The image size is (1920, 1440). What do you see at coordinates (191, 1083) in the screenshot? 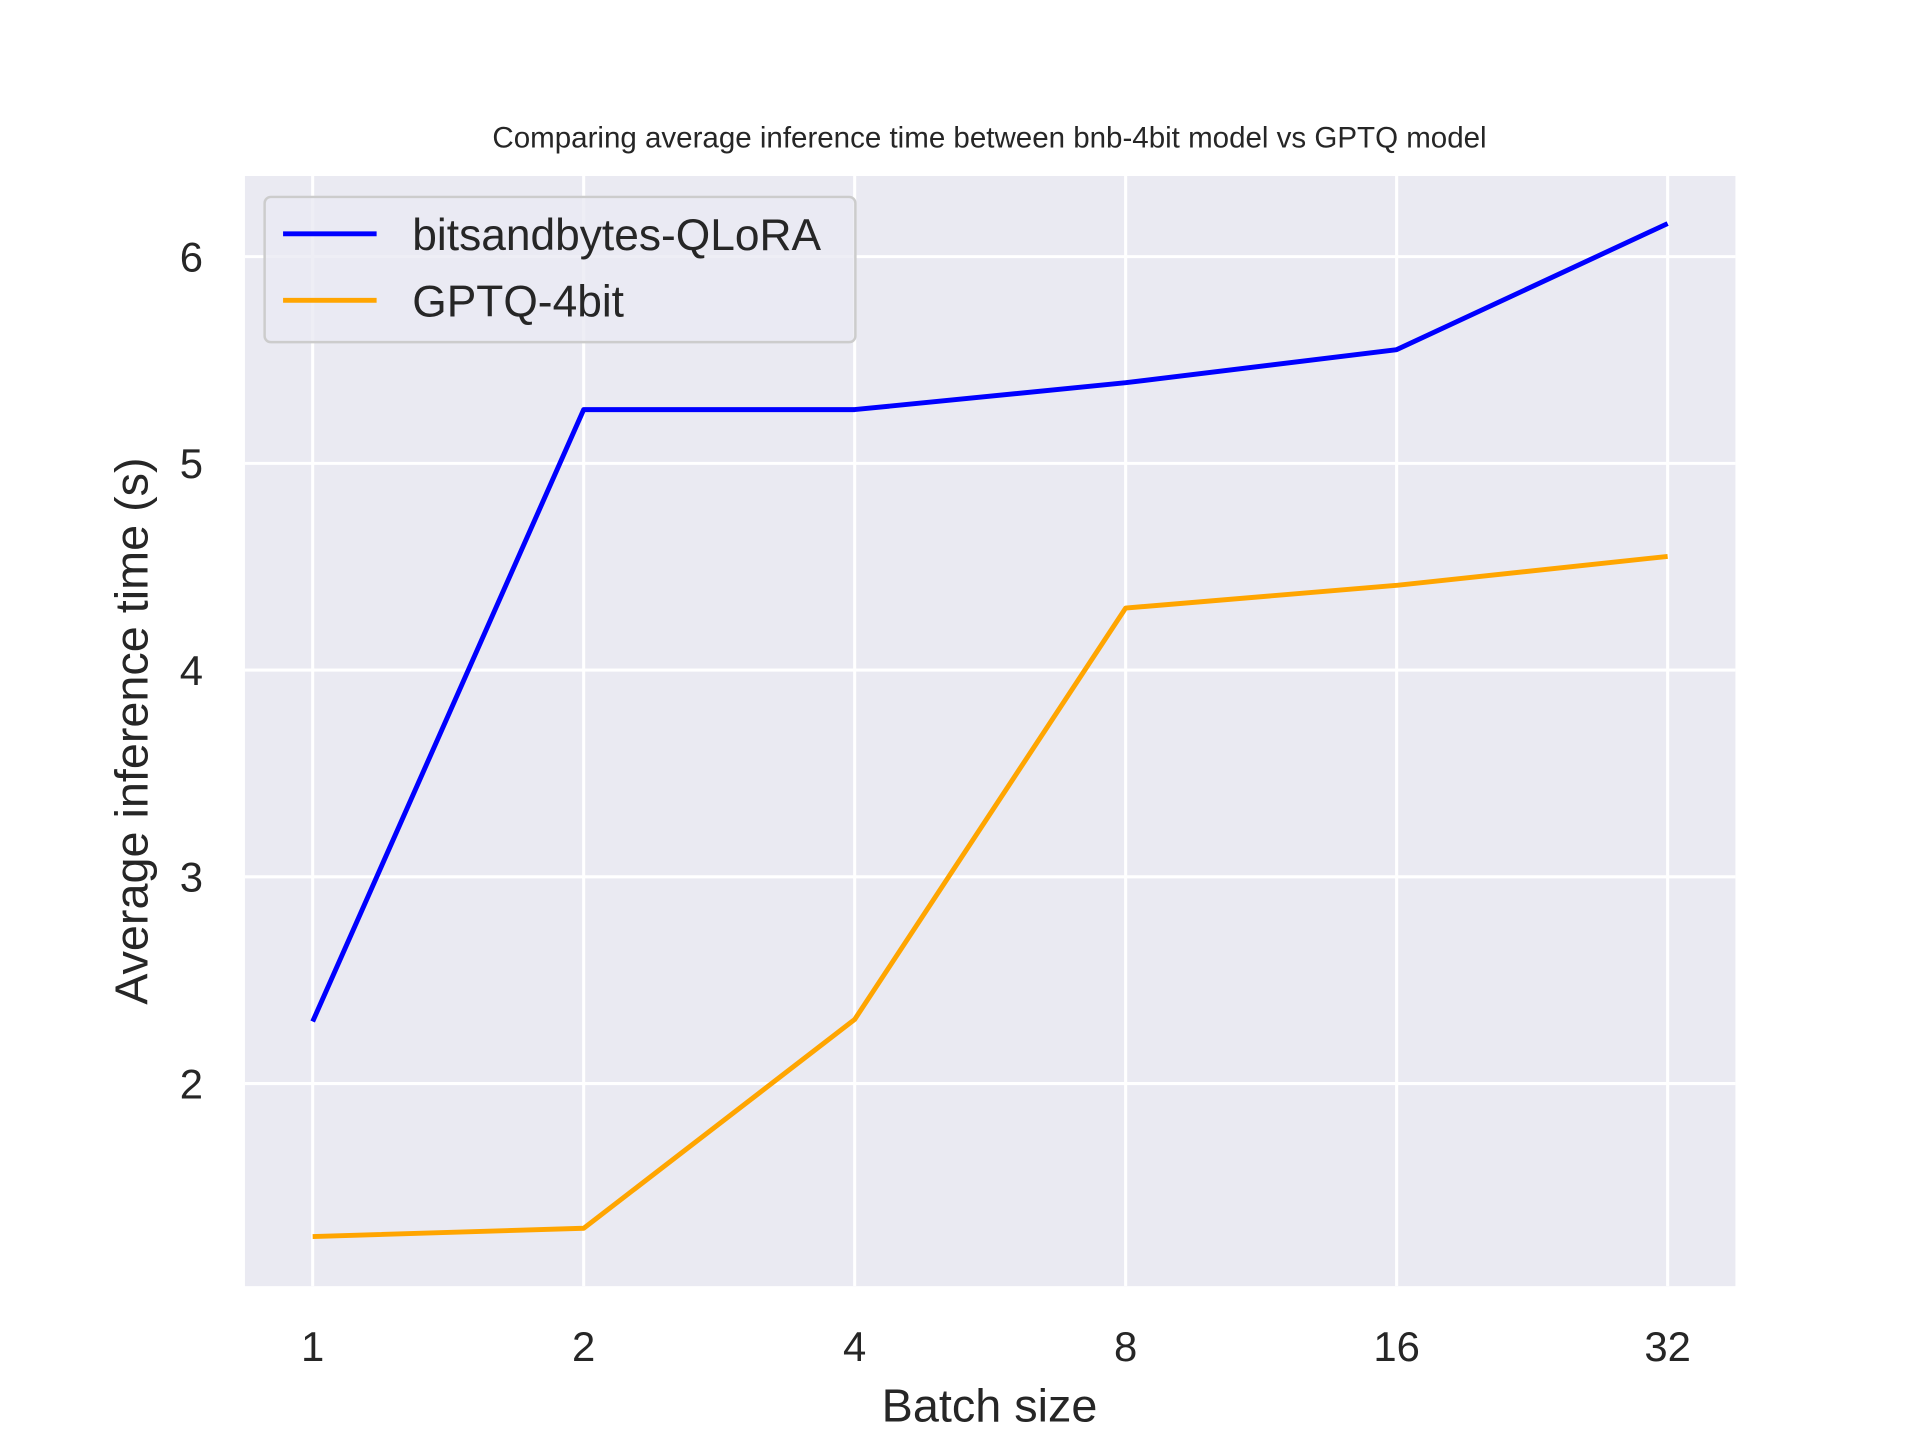
I see `y-tick-label: 2` at bounding box center [191, 1083].